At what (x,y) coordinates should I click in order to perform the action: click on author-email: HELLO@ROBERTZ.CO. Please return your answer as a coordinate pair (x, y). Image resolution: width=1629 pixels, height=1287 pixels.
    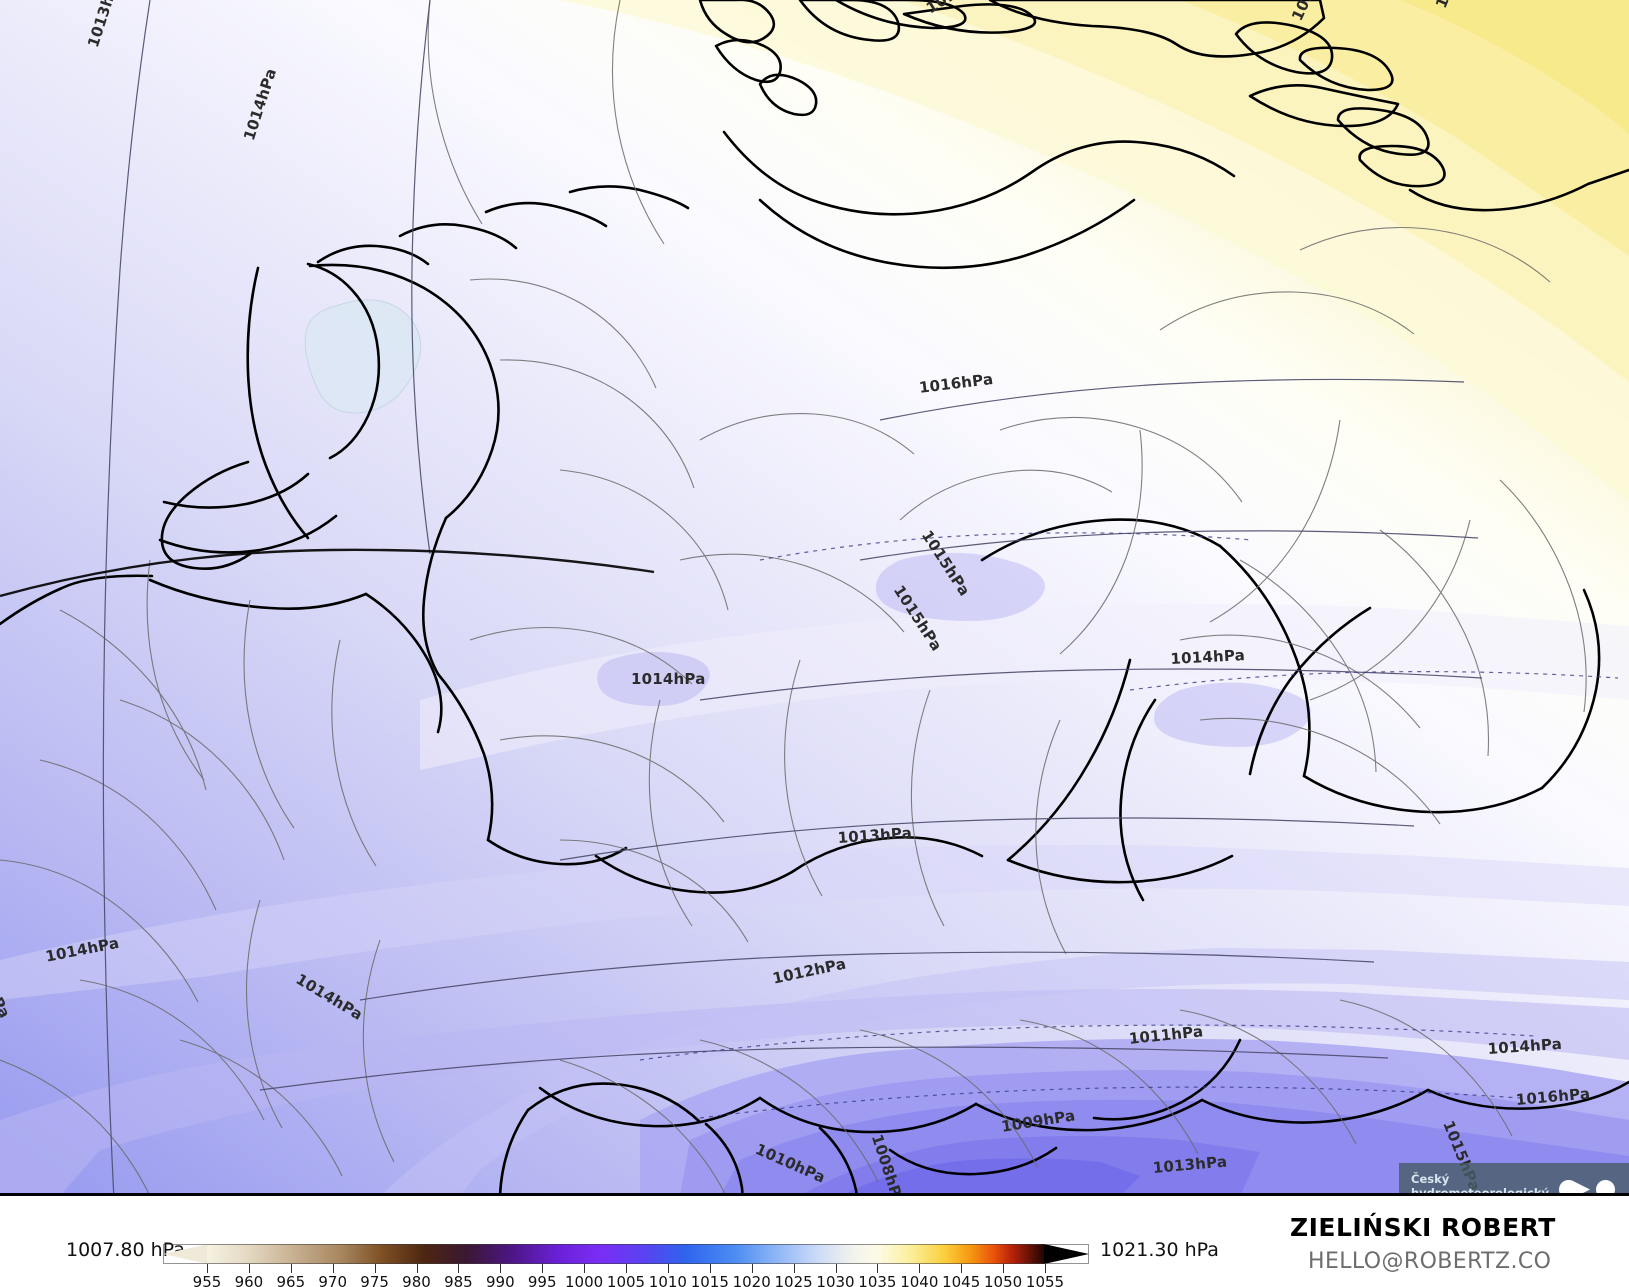
    Looking at the image, I should click on (1430, 1261).